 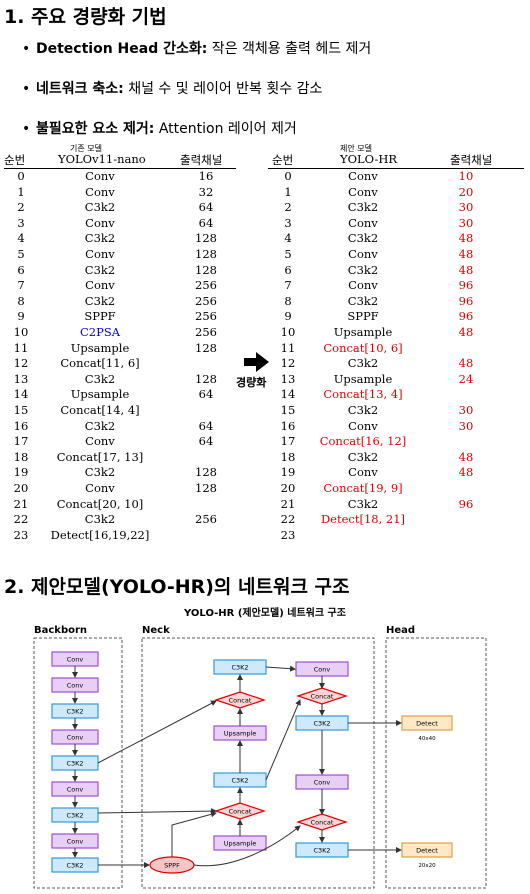 What do you see at coordinates (120, 488) in the screenshot?
I see `table-row: 20 Conv 128` at bounding box center [120, 488].